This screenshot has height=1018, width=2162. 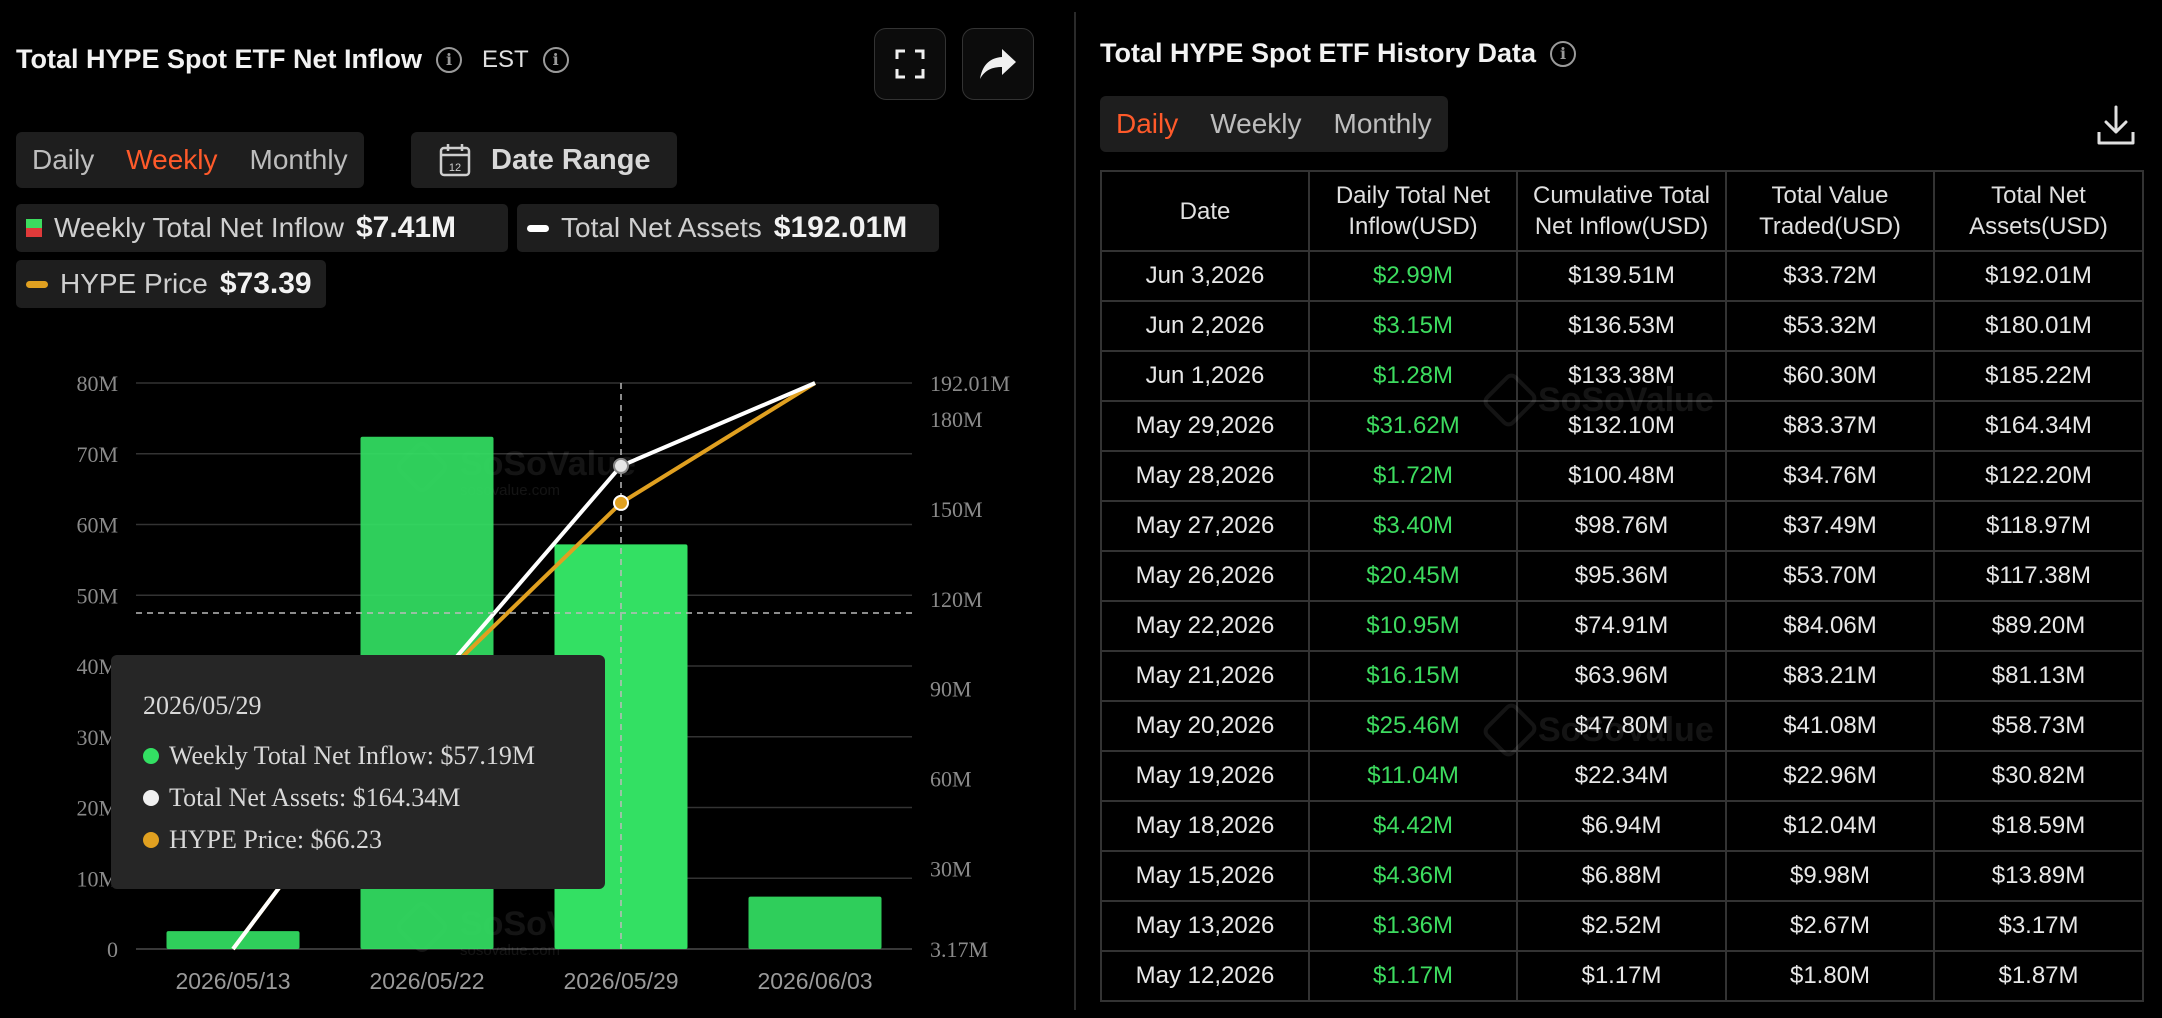 What do you see at coordinates (449, 59) in the screenshot?
I see `title-info-icon: i` at bounding box center [449, 59].